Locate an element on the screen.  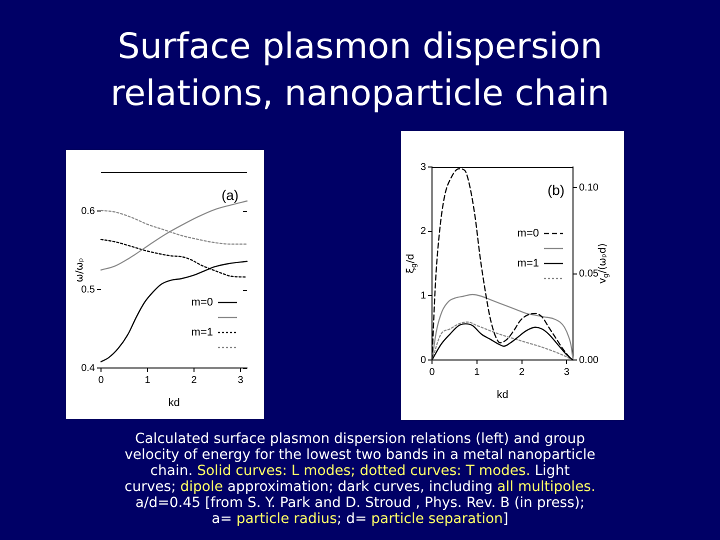
y-tick-label: 0 is located at coordinates (423, 360).